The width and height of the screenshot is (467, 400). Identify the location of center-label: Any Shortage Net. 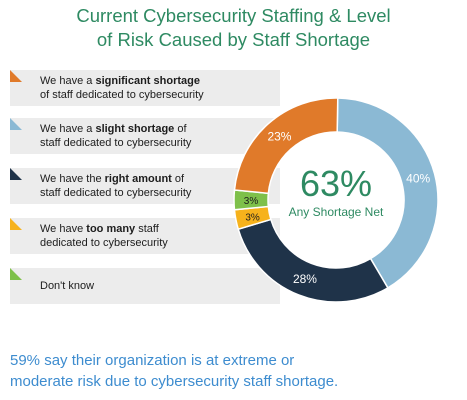
(336, 212).